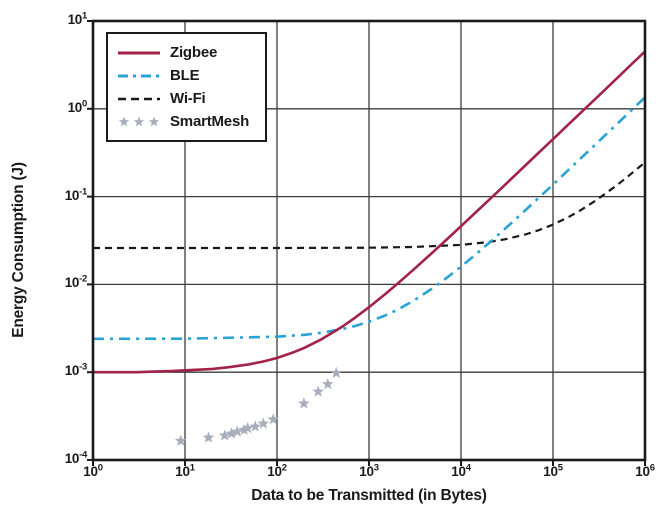 Image resolution: width=670 pixels, height=520 pixels. I want to click on y-tick-label-1e-4: 10⁻⁴, so click(76, 457).